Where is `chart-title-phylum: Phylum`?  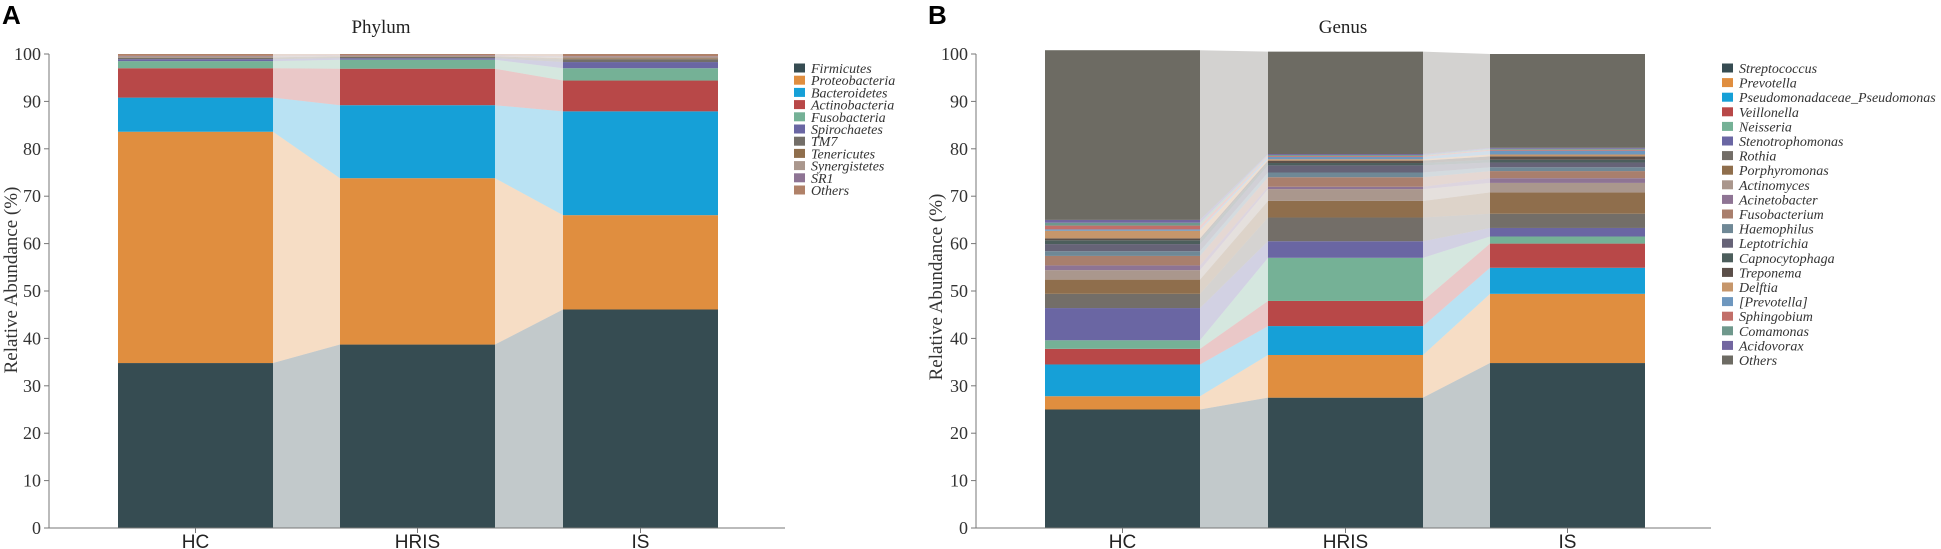 chart-title-phylum: Phylum is located at coordinates (380, 27).